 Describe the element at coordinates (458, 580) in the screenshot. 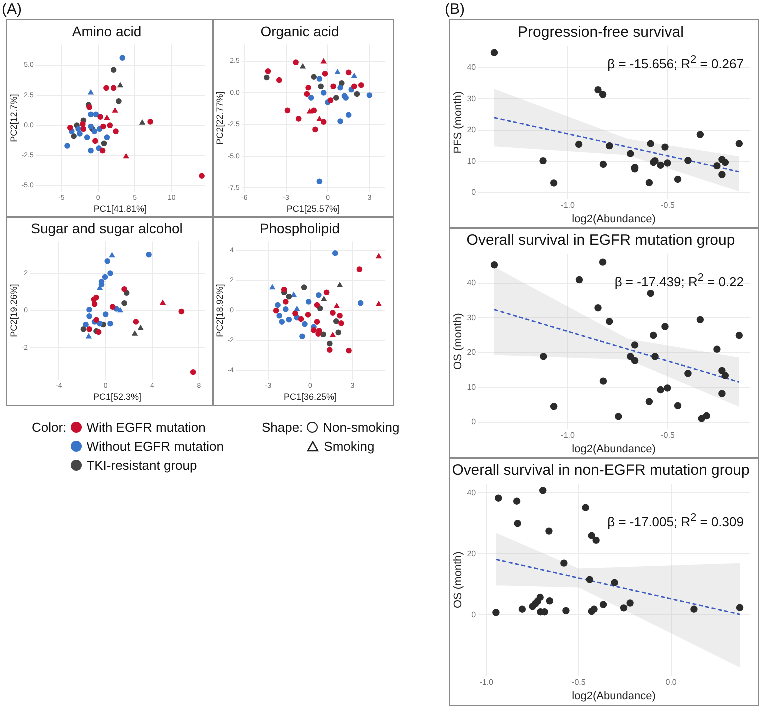

I see `y-axis-title: OS (month)` at that location.